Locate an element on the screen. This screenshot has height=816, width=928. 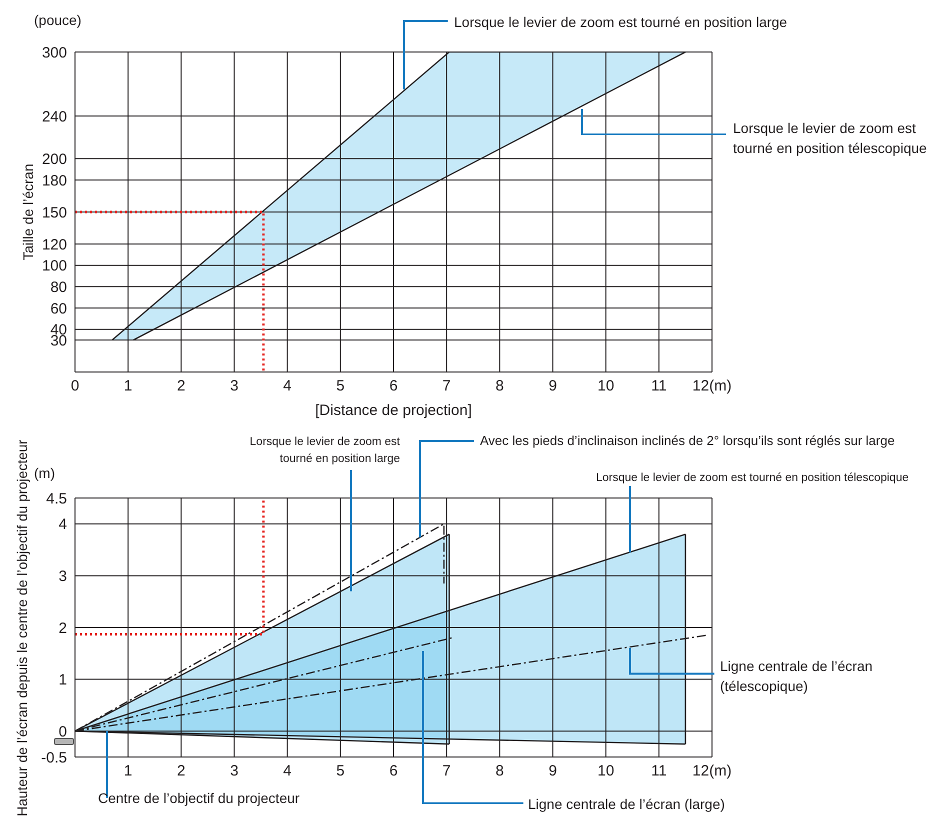
y-tick-label: 3 is located at coordinates (62, 577).